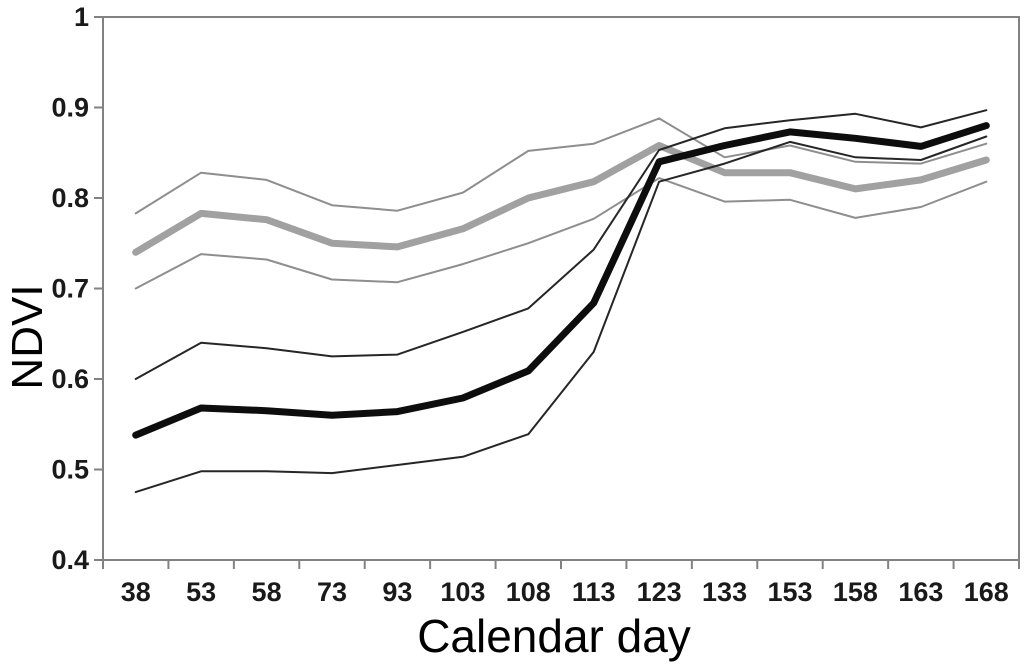  What do you see at coordinates (136, 592) in the screenshot?
I see `x-tick-label: 38` at bounding box center [136, 592].